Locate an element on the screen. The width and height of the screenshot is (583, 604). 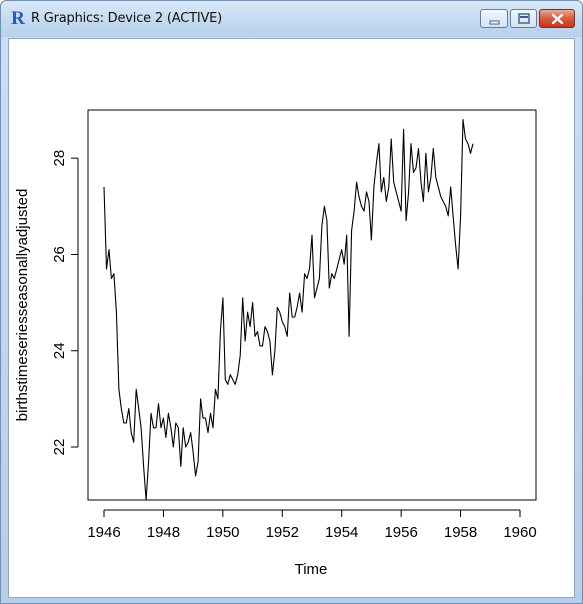
title-bar: R R Graphics: Device 2 (ACTIVE) is located at coordinates (291, 19).